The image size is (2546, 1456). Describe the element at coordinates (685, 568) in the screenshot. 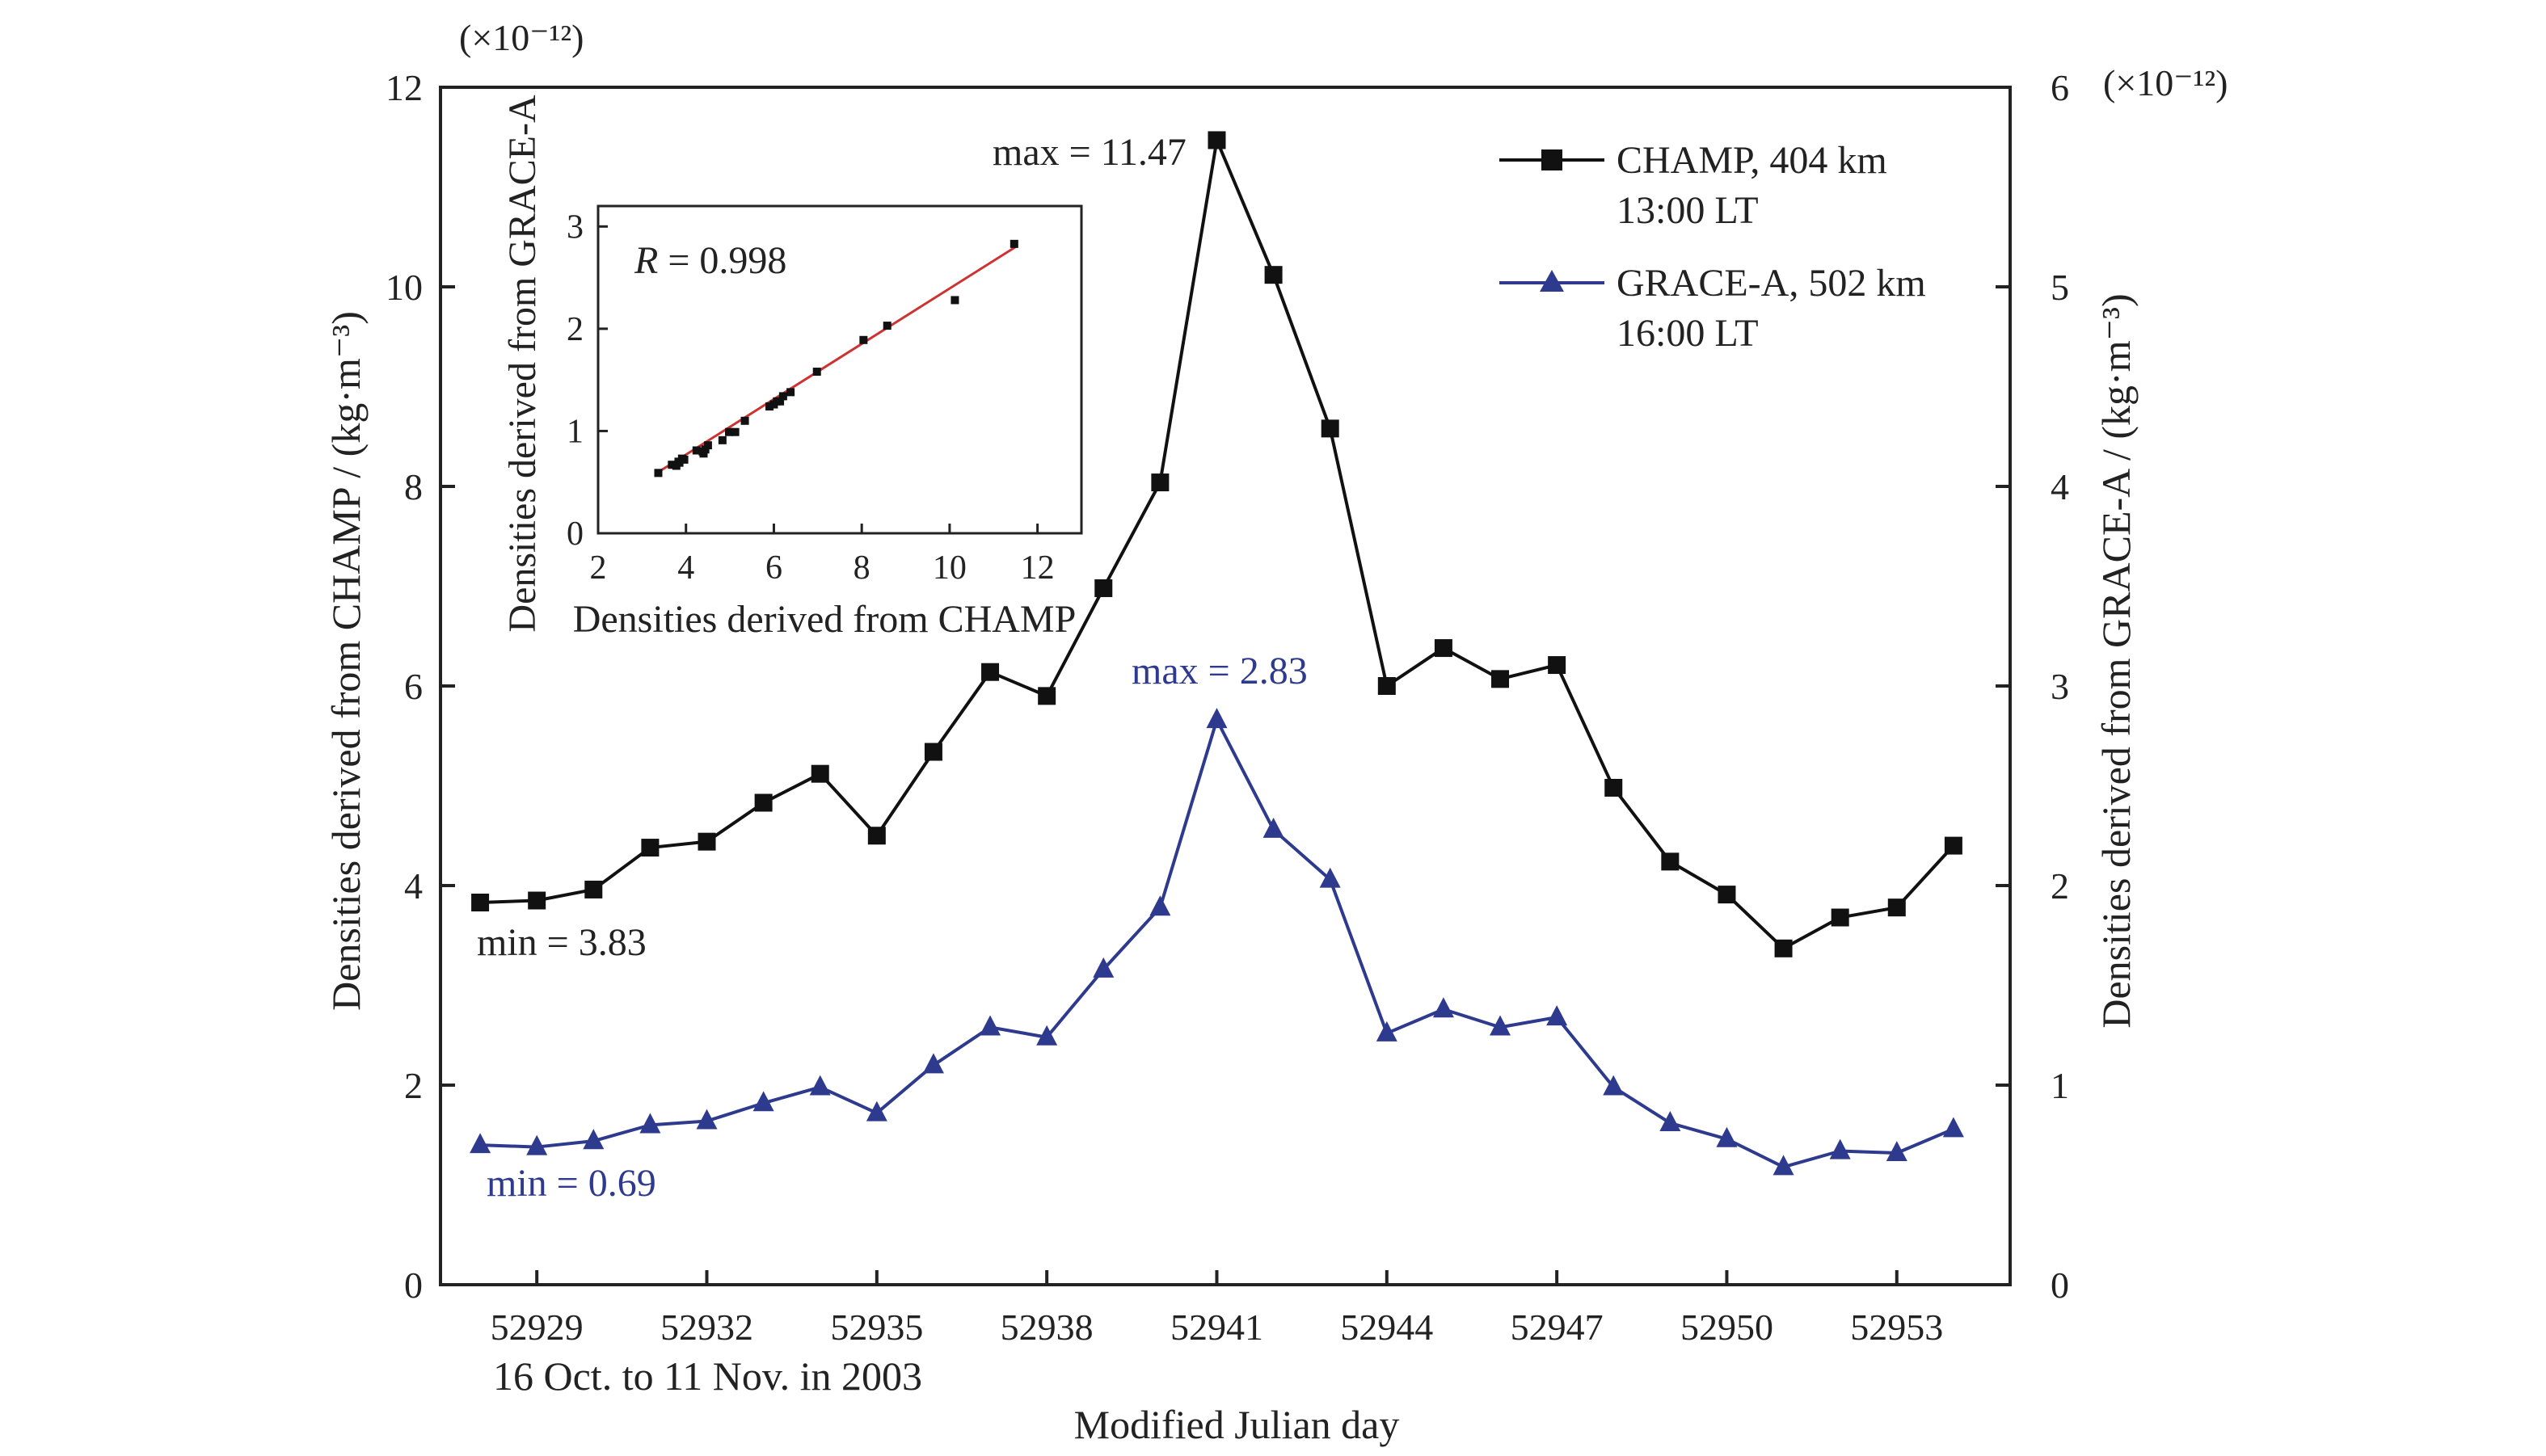

I see `inset-x-tick-label: 4` at that location.